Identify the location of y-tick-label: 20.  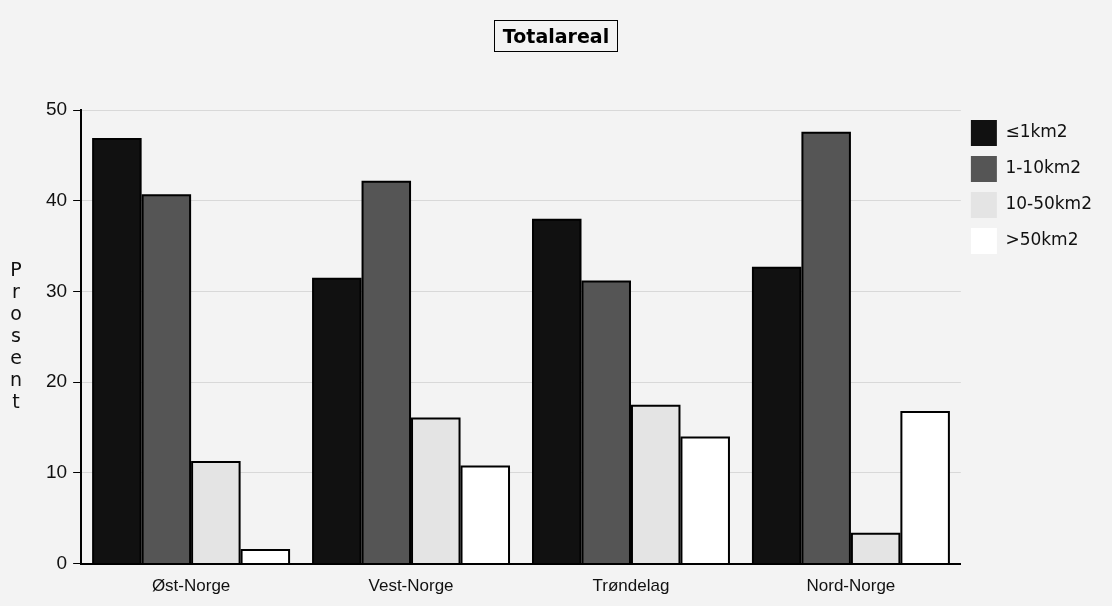
(56, 381).